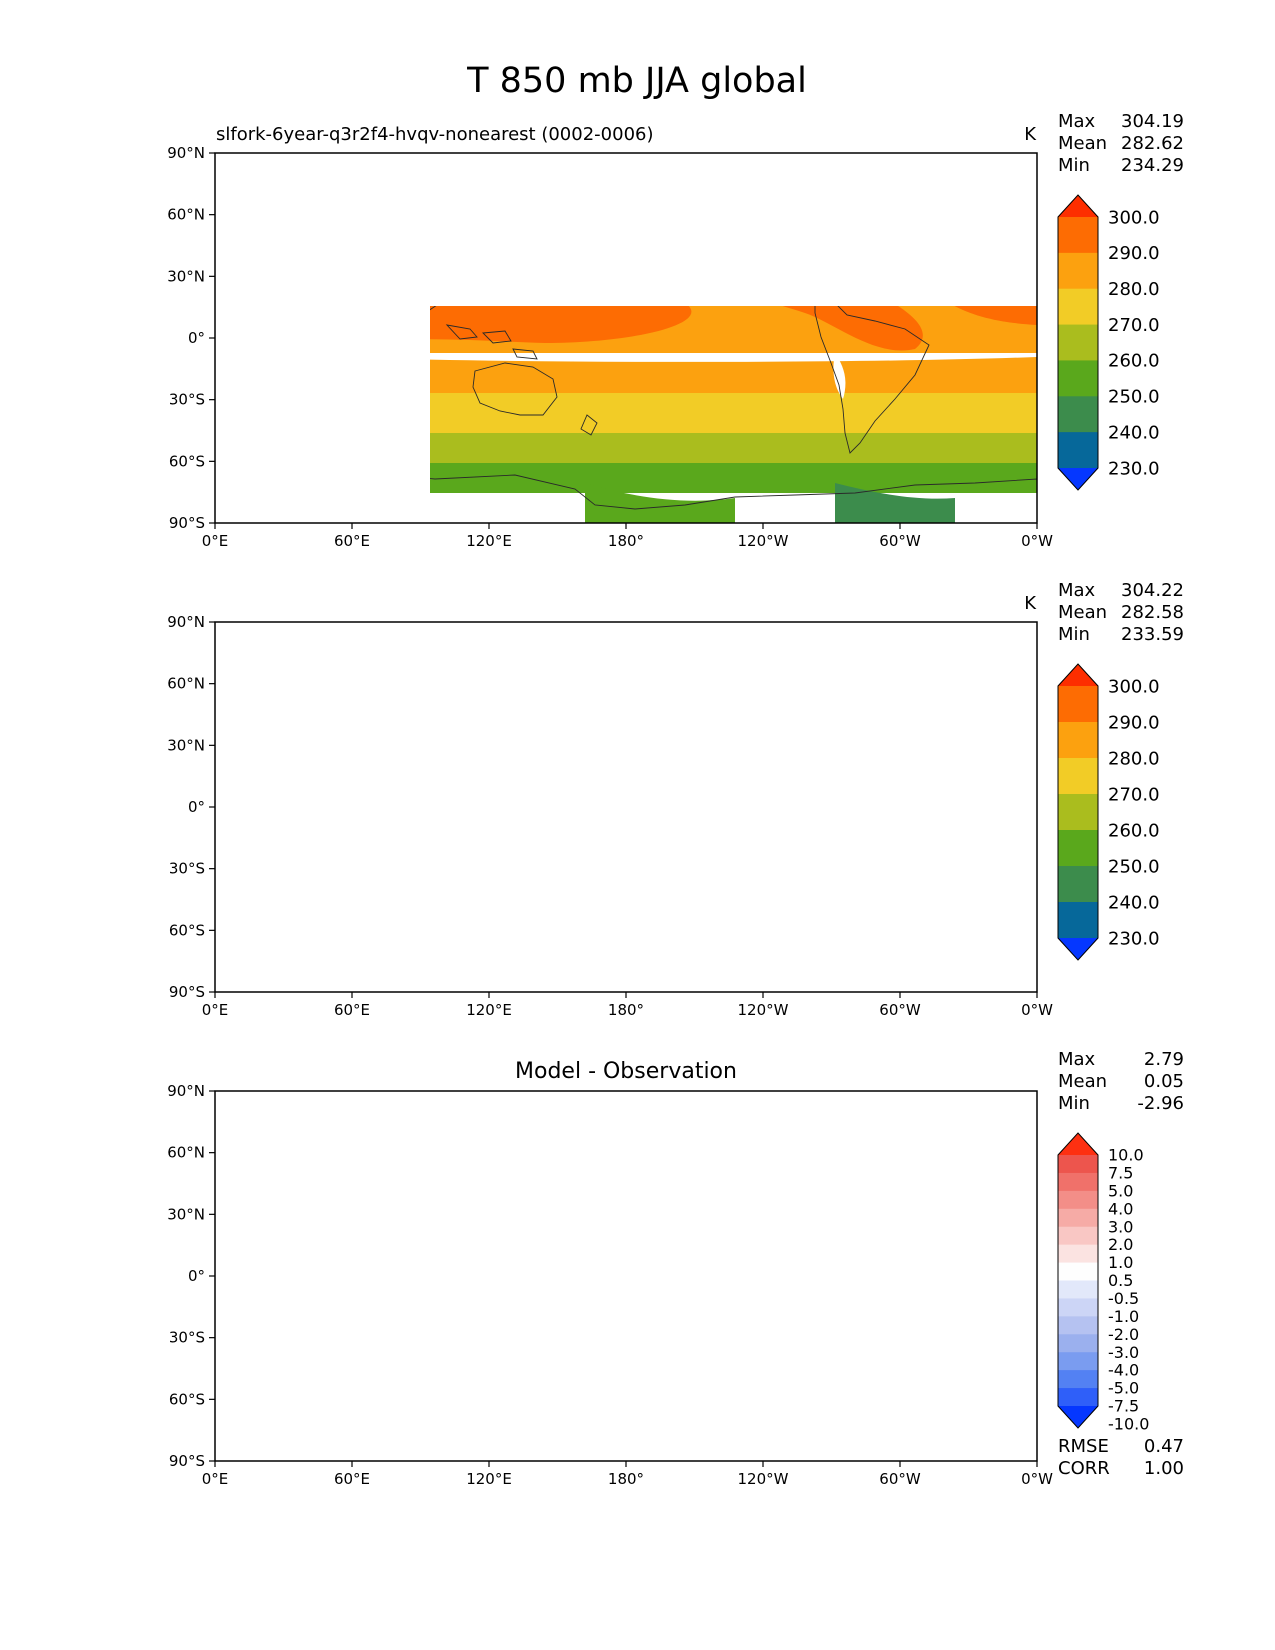 This screenshot has width=1275, height=1650. Describe the element at coordinates (1152, 165) in the screenshot. I see `stat-value: 234.29` at that location.